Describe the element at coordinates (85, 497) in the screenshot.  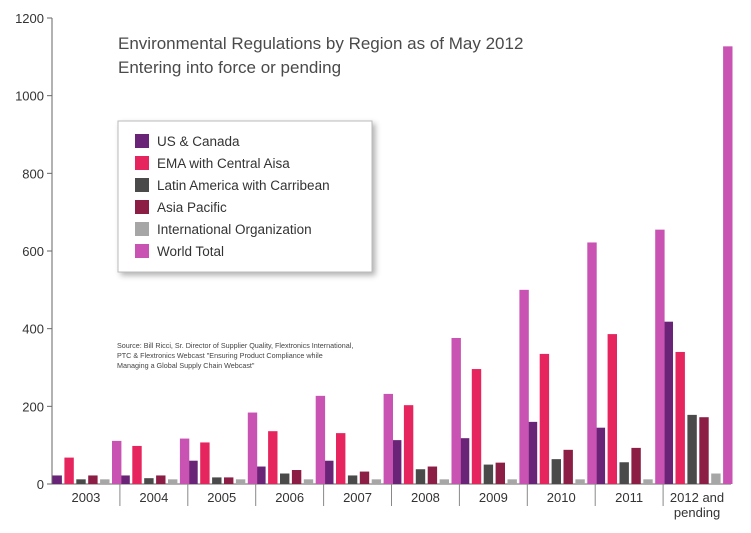
I see `x-tick-label: 2003` at that location.